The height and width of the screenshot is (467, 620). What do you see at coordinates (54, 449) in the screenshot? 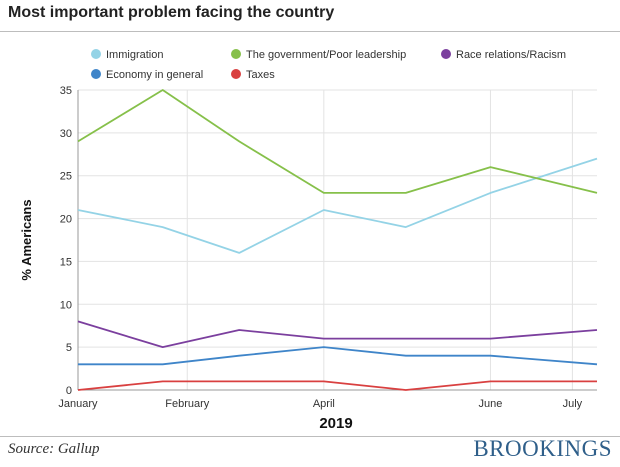
I see `source-note: Source: Gallup` at bounding box center [54, 449].